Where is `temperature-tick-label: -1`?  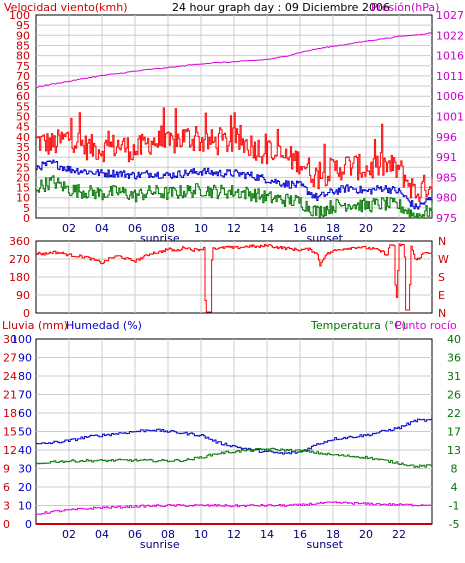 temperature-tick-label: -1 is located at coordinates (454, 506).